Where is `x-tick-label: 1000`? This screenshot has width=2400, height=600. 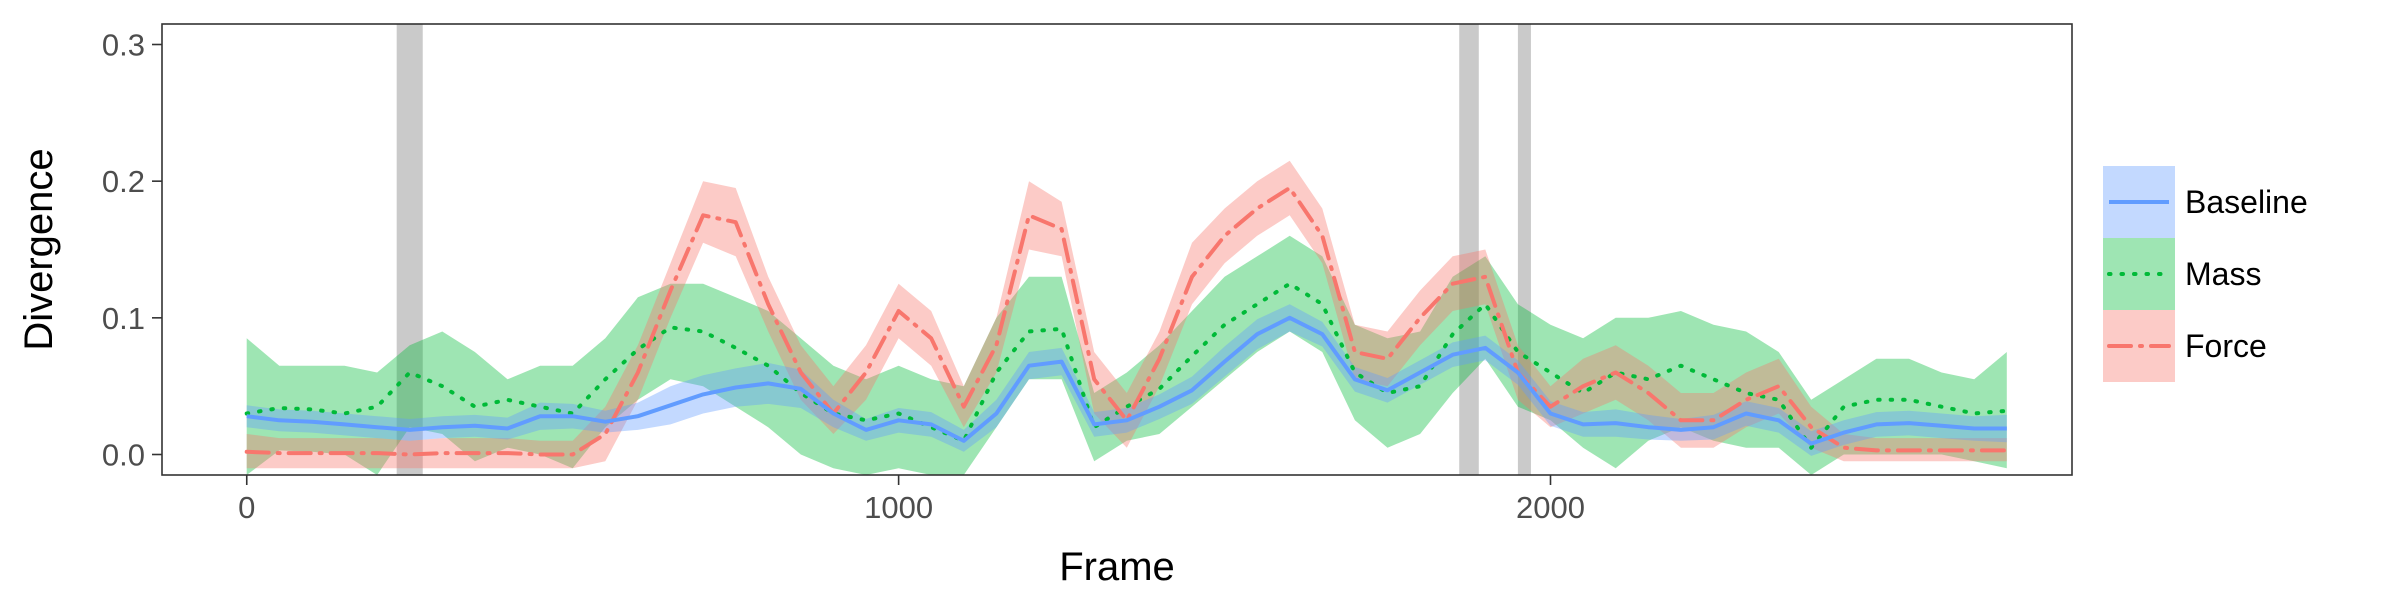
x-tick-label: 1000 is located at coordinates (898, 507).